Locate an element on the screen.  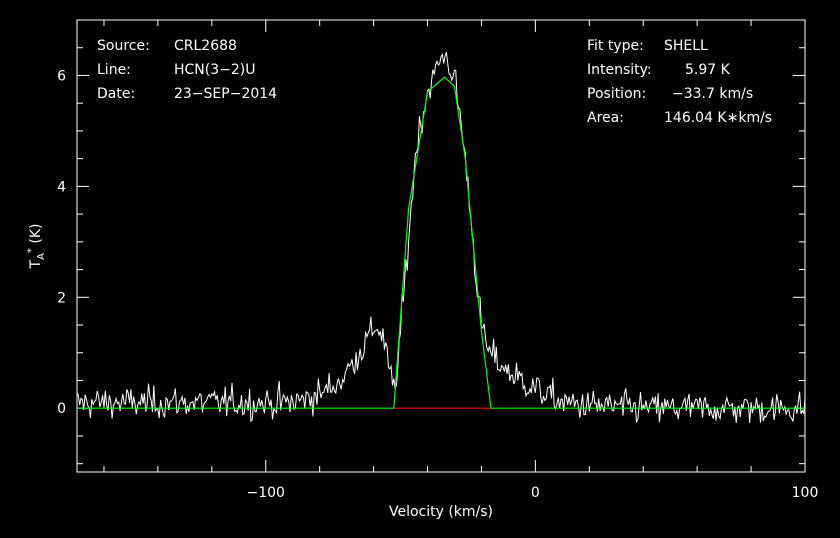
x-tick-label: 0 is located at coordinates (535, 493).